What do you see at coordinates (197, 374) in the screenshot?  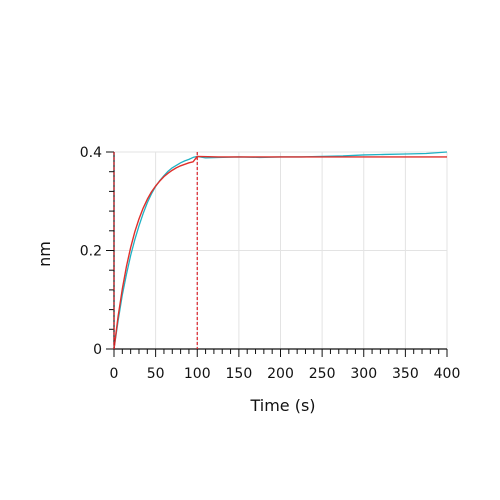 I see `x-tick-label: 100` at bounding box center [197, 374].